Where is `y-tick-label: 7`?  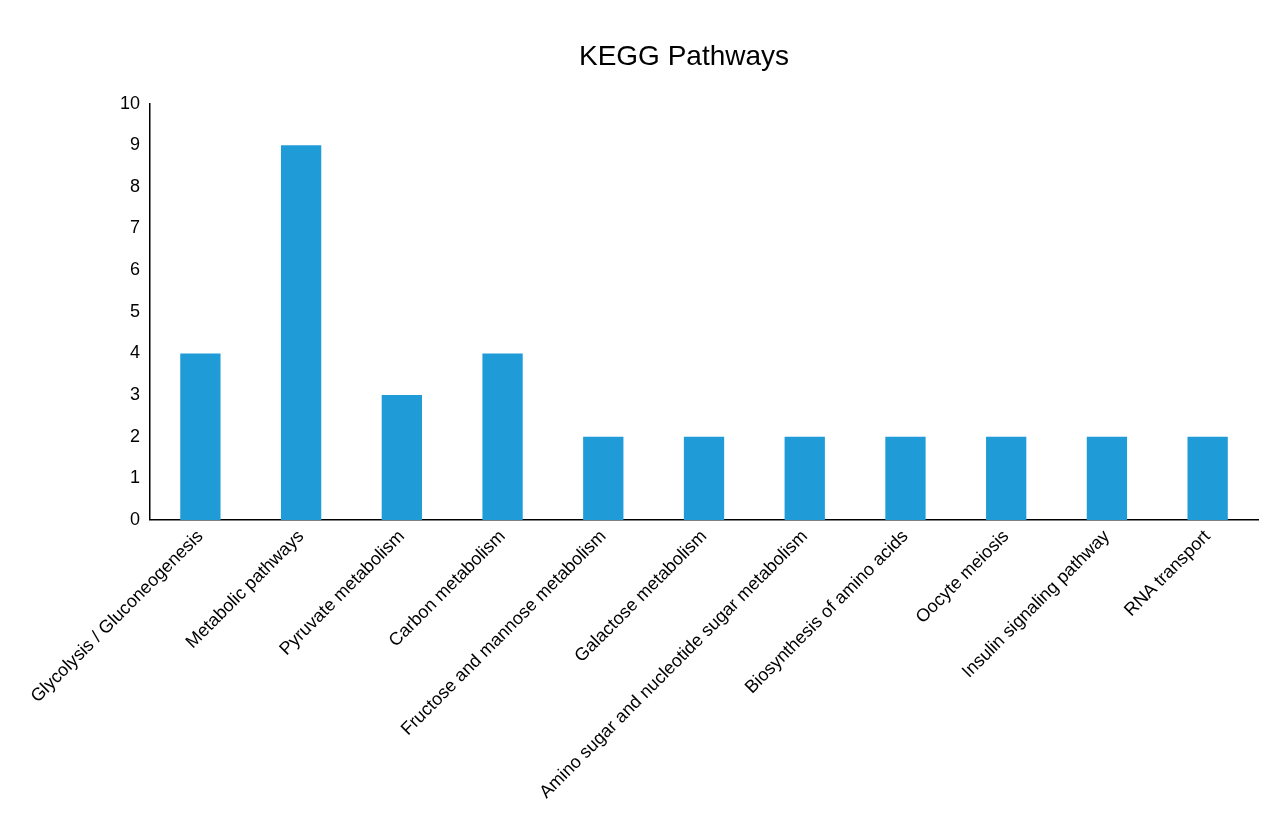 y-tick-label: 7 is located at coordinates (135, 227).